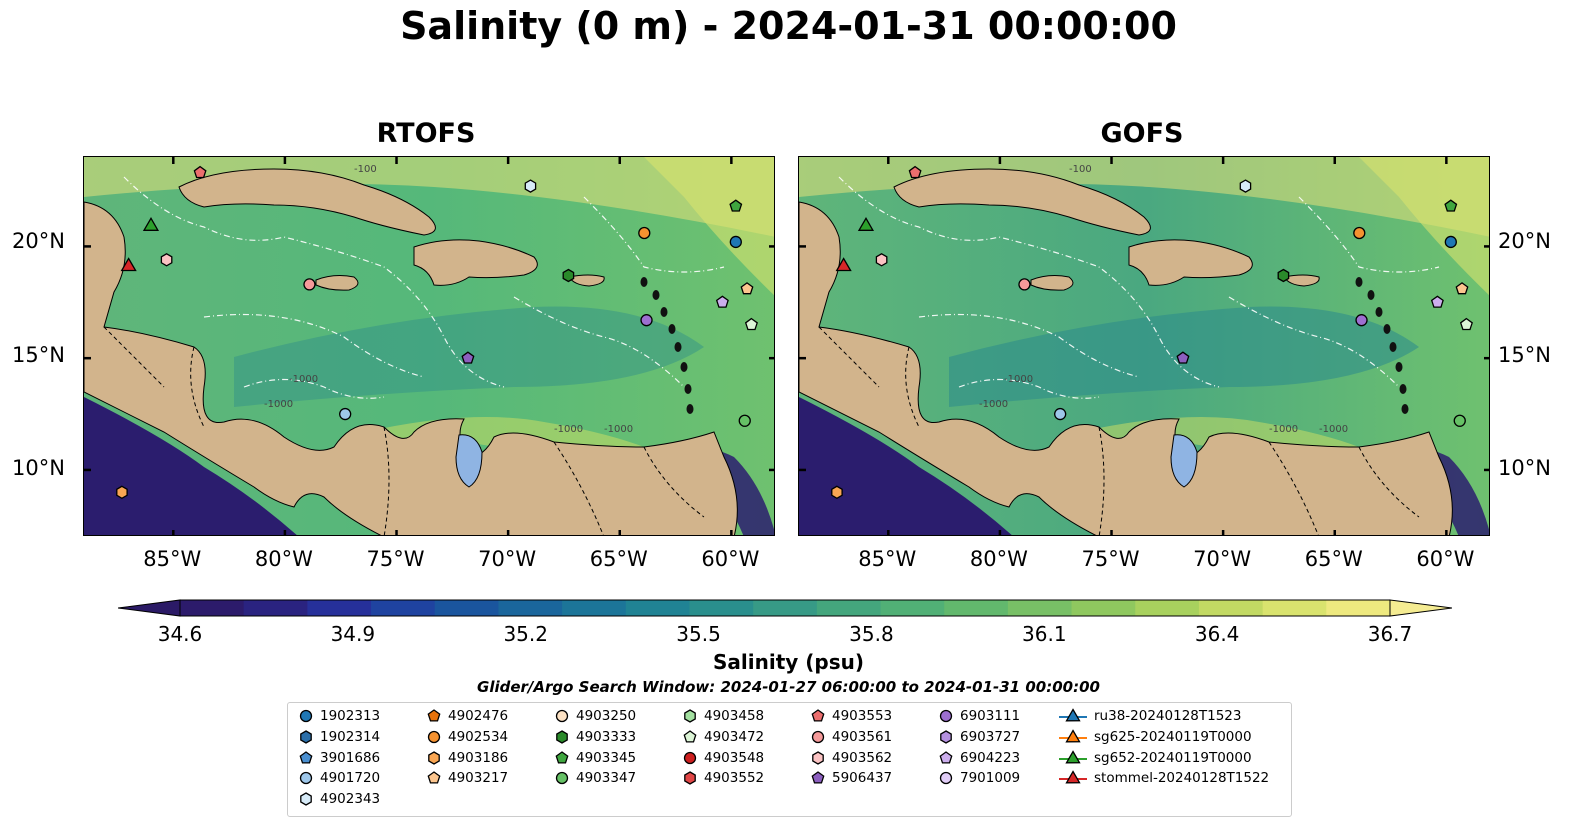 This screenshot has height=827, width=1577. What do you see at coordinates (339, 716) in the screenshot?
I see `legend-item: 1902313` at bounding box center [339, 716].